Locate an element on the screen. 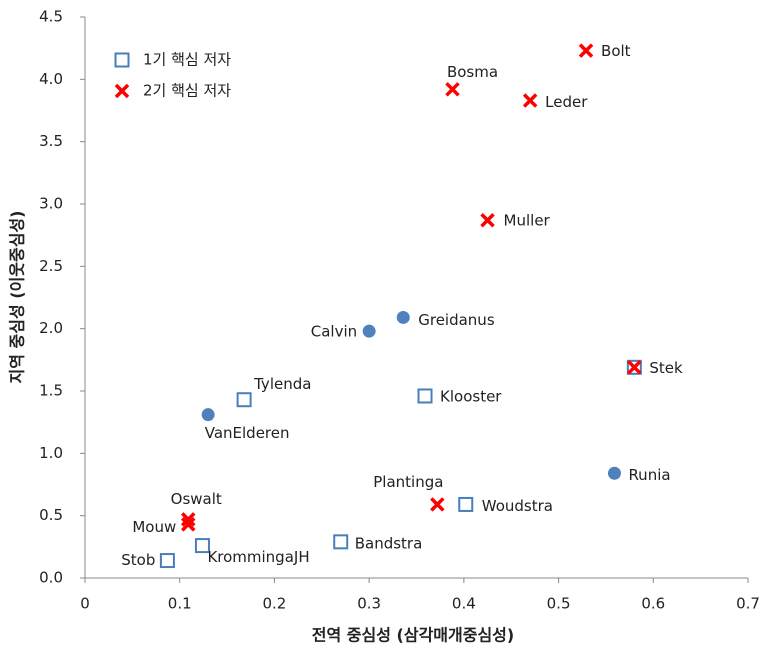 Image resolution: width=761 pixels, height=648 pixels. point-label: Stek is located at coordinates (666, 368).